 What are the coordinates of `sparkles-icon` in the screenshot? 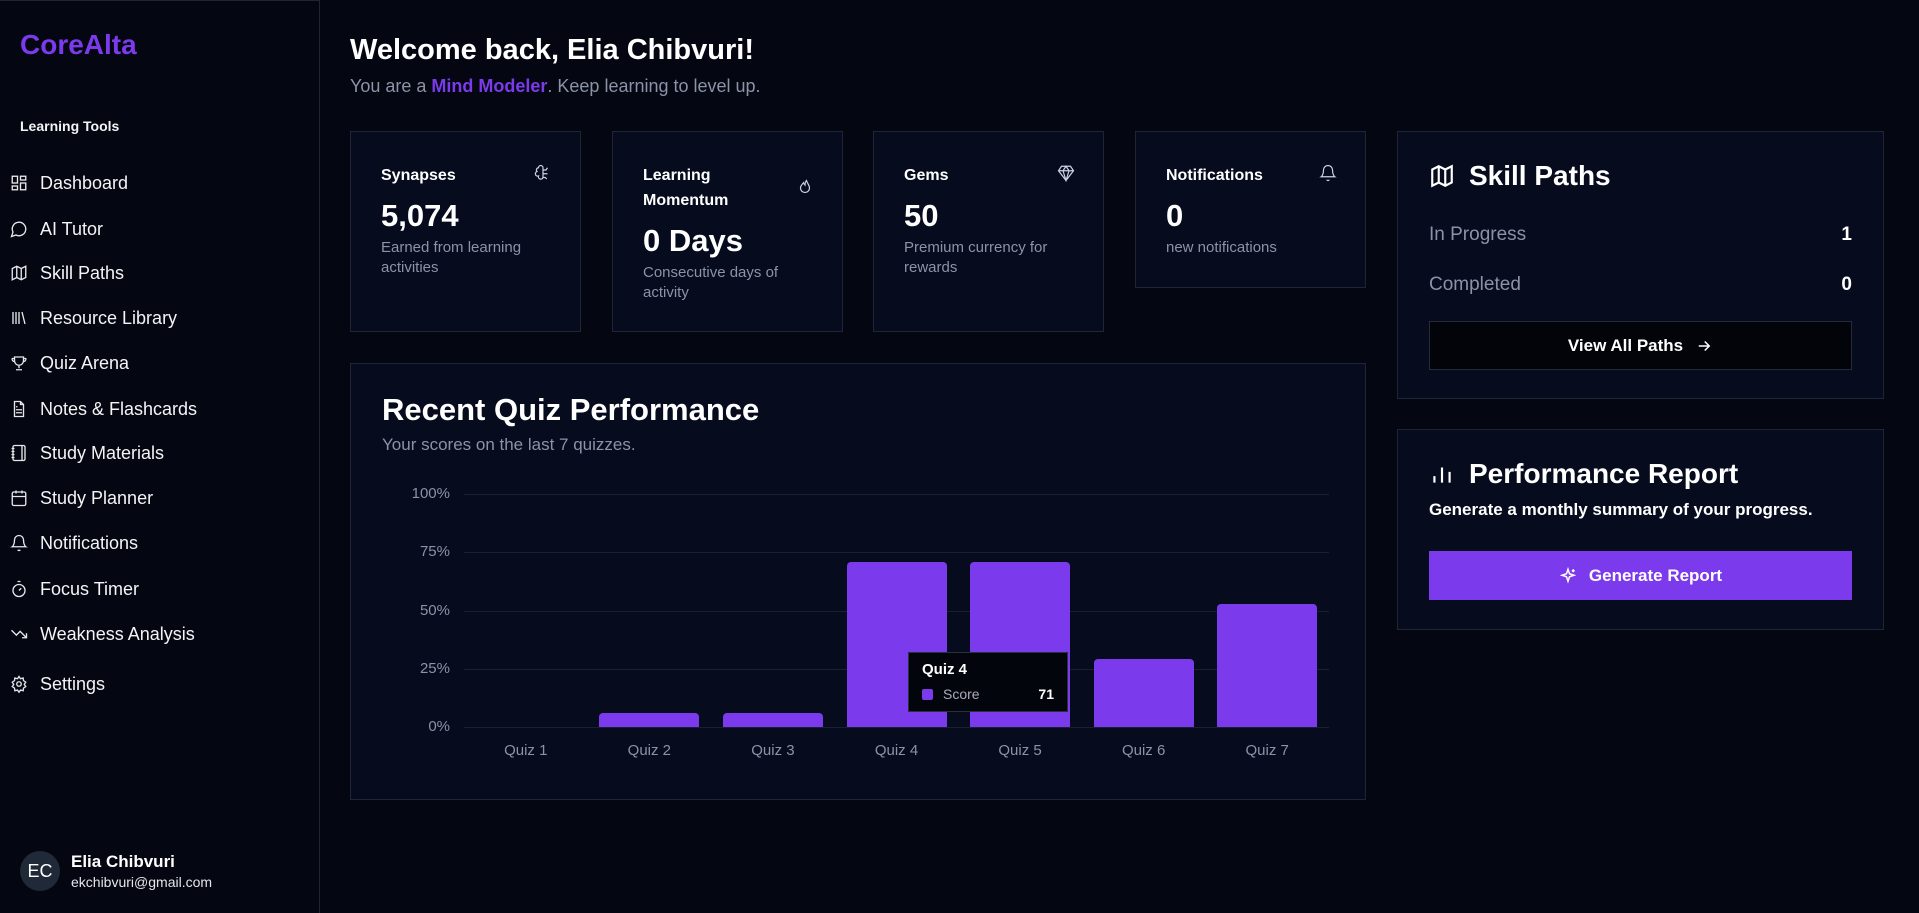 It's located at (1568, 575).